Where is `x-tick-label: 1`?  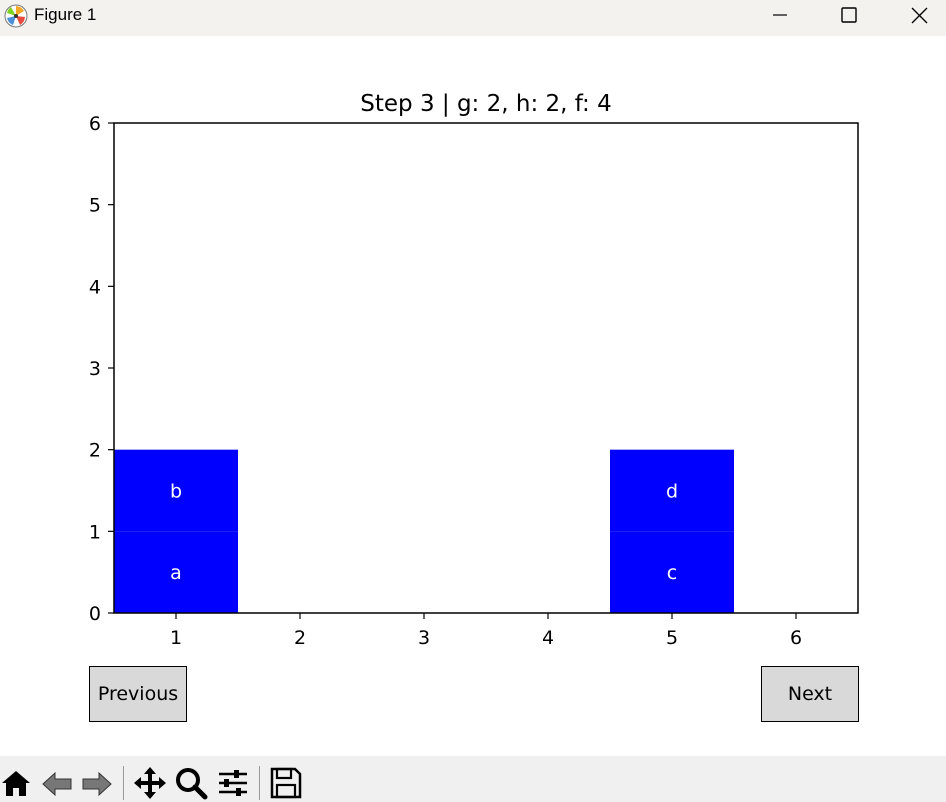
x-tick-label: 1 is located at coordinates (176, 638).